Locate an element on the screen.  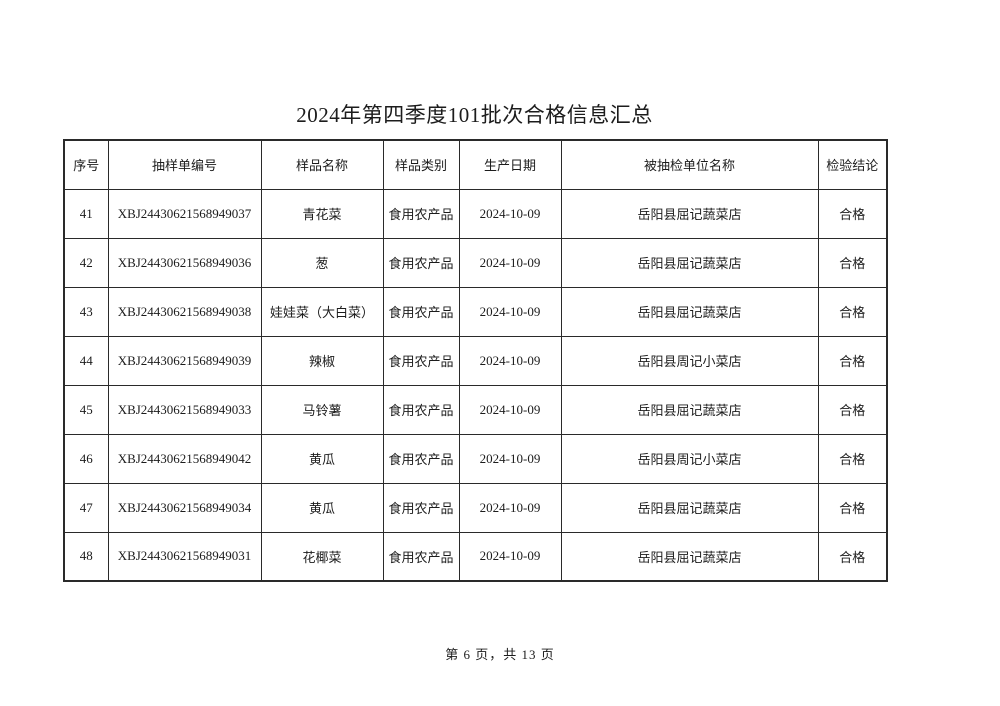
cell-index: 46 is located at coordinates (86, 458).